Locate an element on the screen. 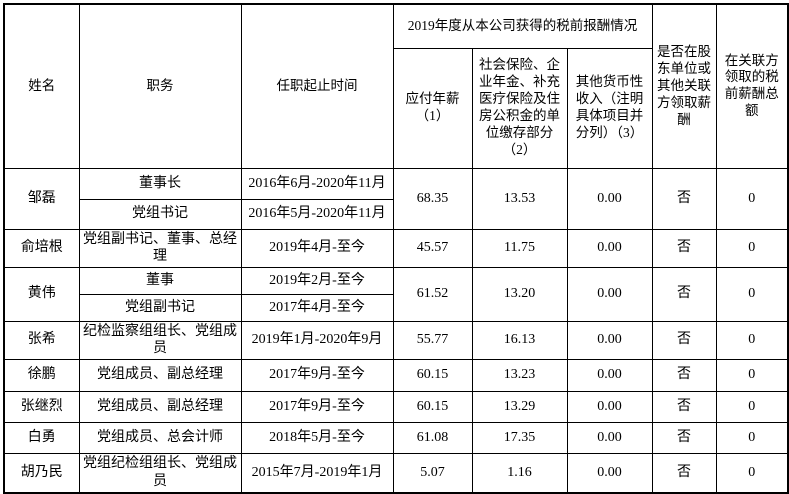  table-row: 黄伟 董事 2019年2月-至今 61.52 13.20 0.00 否 0 is located at coordinates (396, 294).